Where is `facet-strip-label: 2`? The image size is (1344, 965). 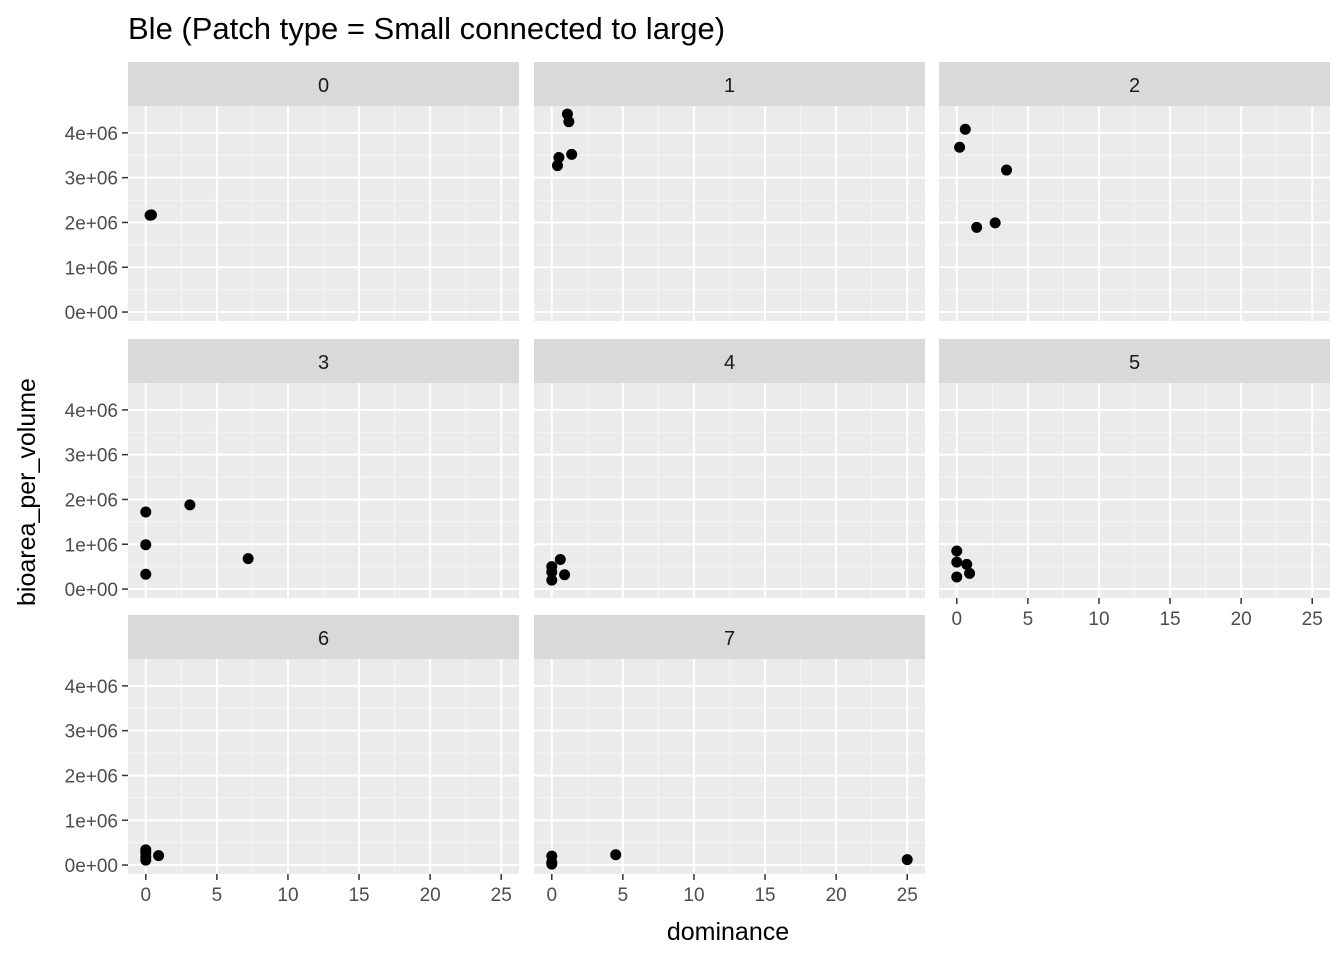 facet-strip-label: 2 is located at coordinates (1134, 86).